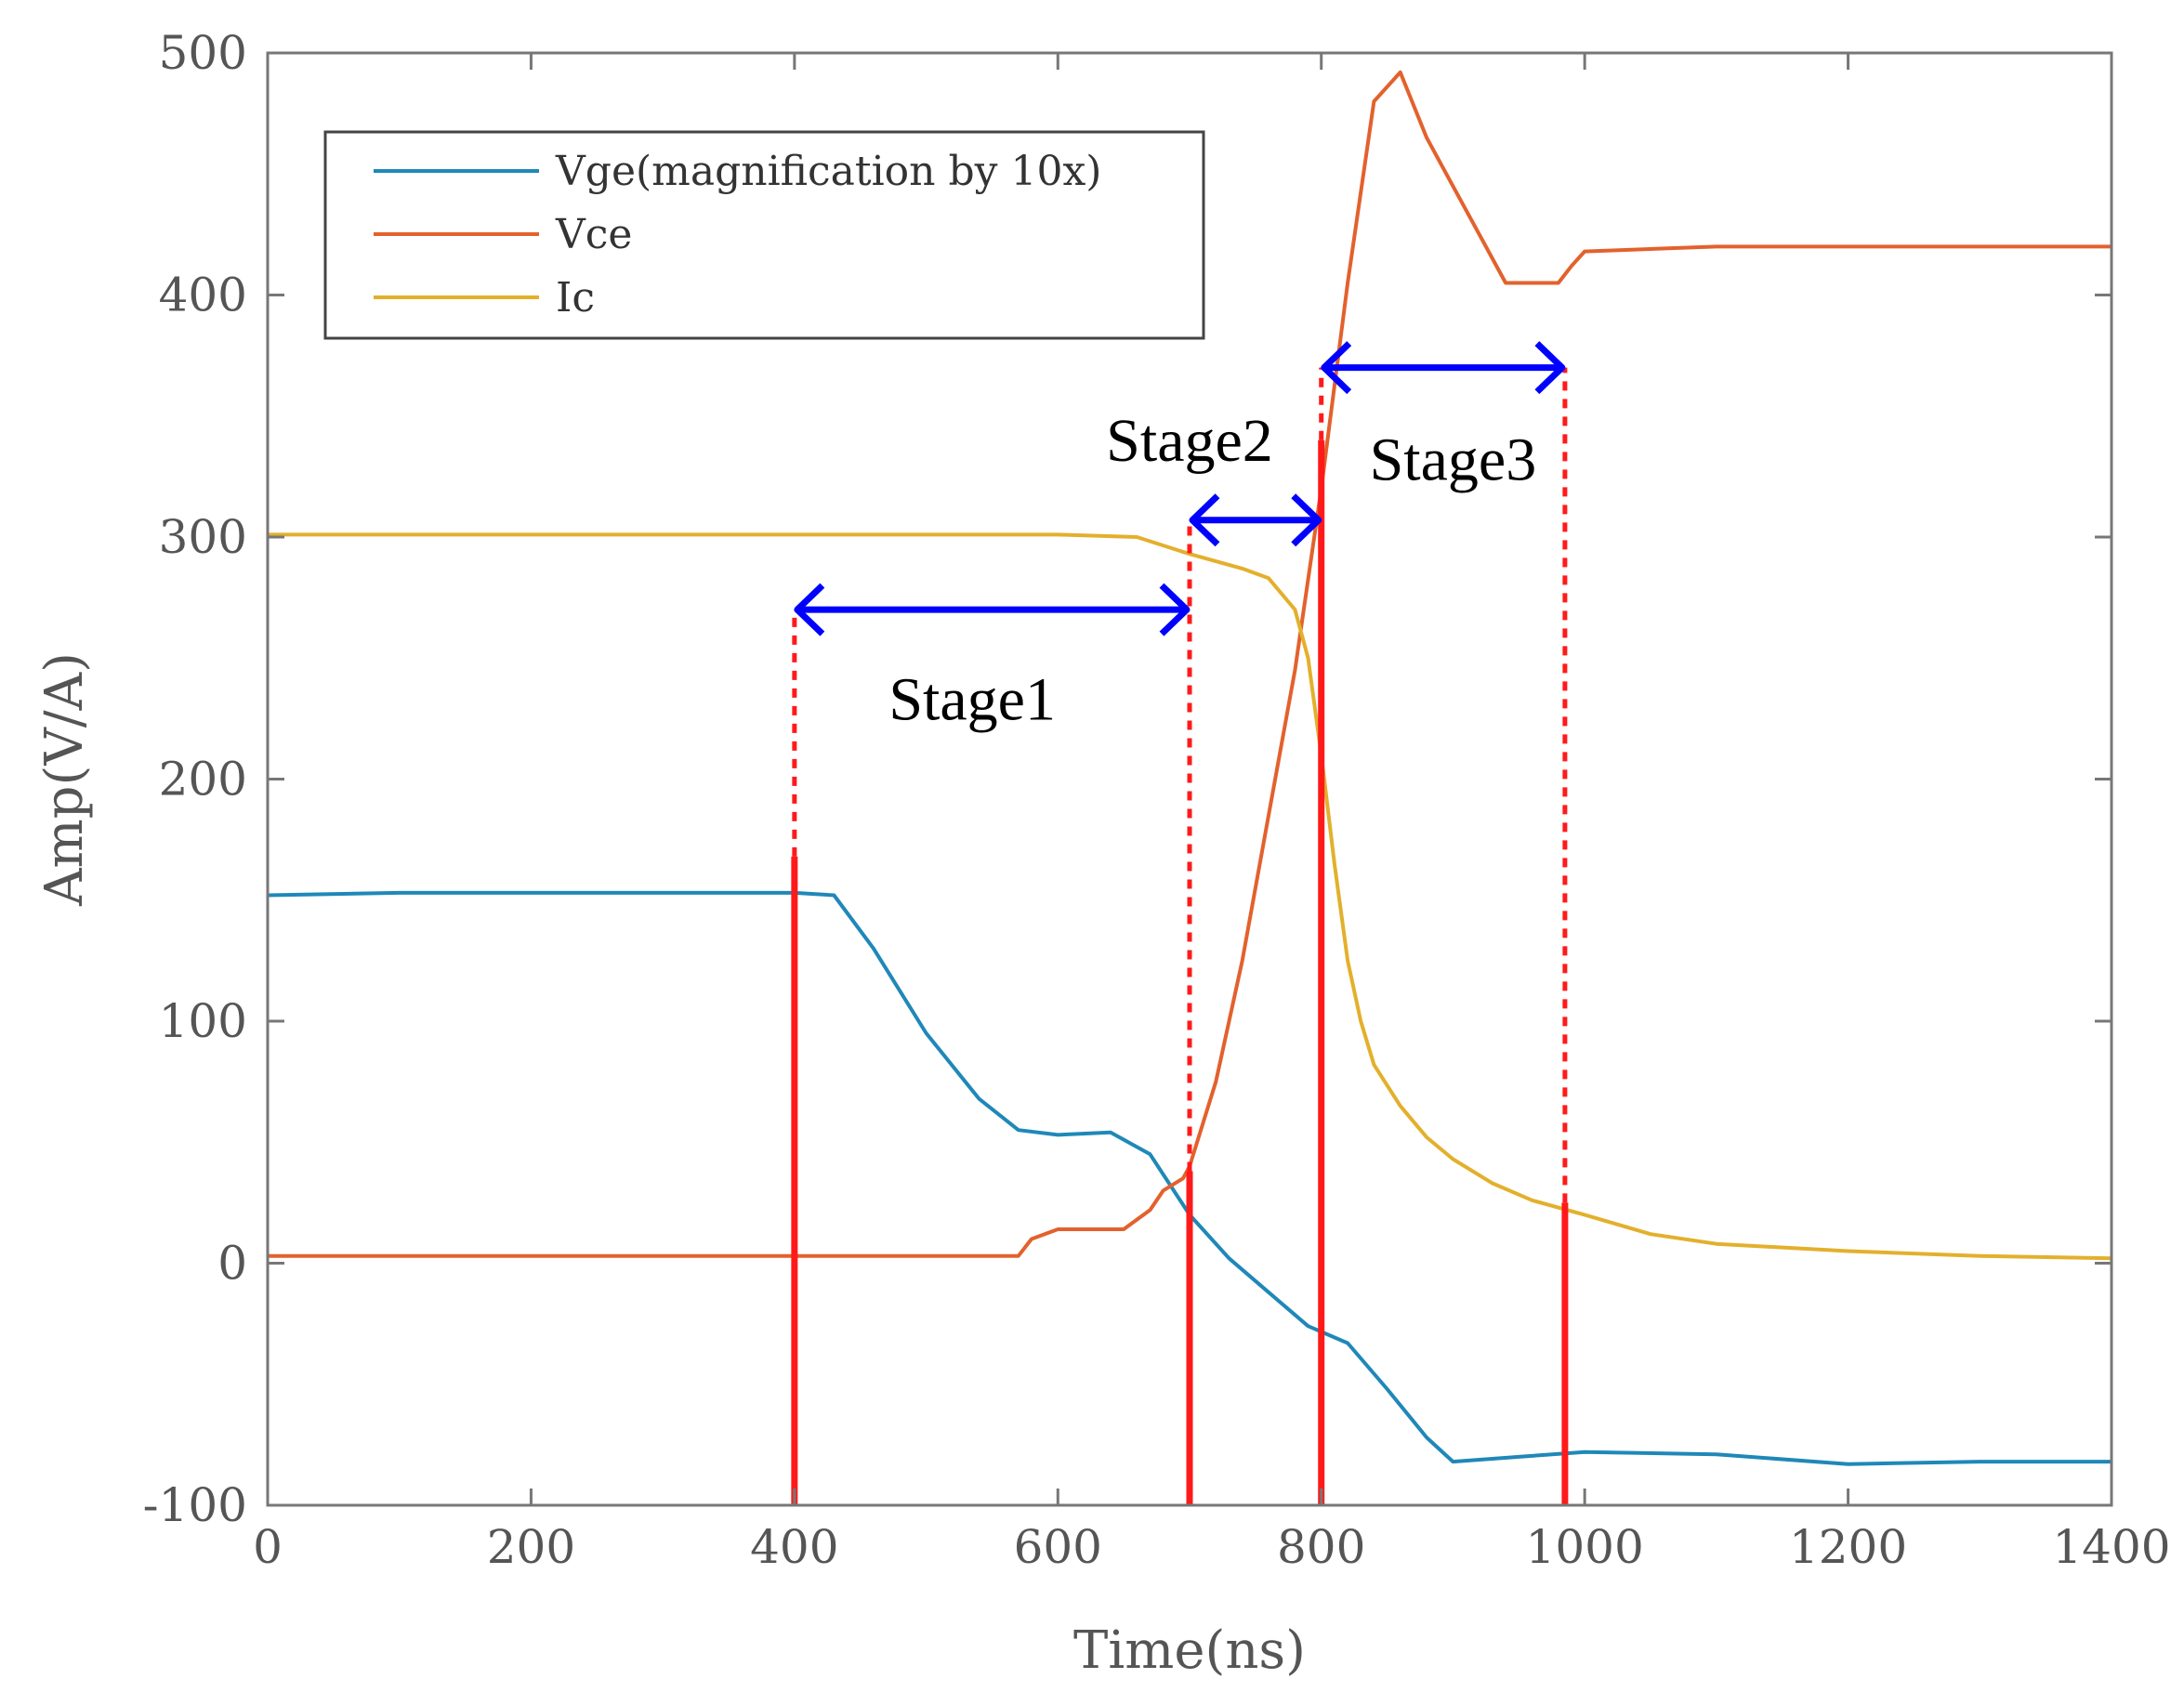 The width and height of the screenshot is (2184, 1705). Describe the element at coordinates (232, 1264) in the screenshot. I see `y-tick-label: 0` at that location.